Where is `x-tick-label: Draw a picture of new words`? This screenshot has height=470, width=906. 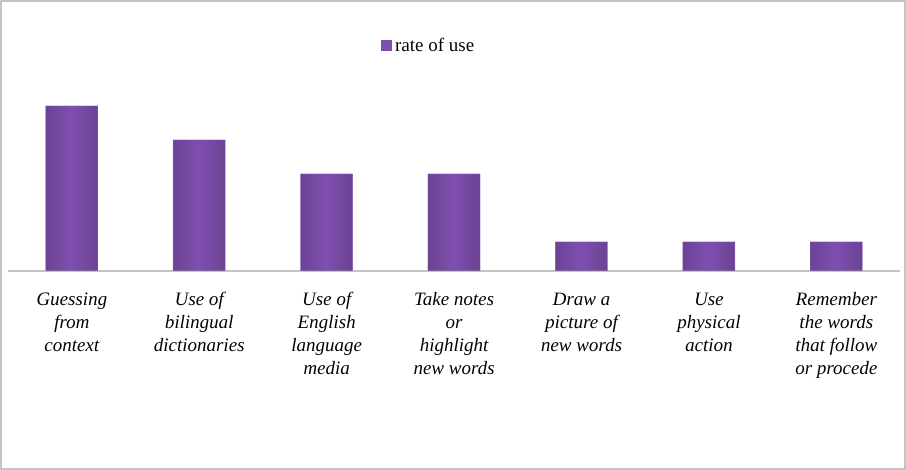
x-tick-label: Draw a picture of new words is located at coordinates (581, 322).